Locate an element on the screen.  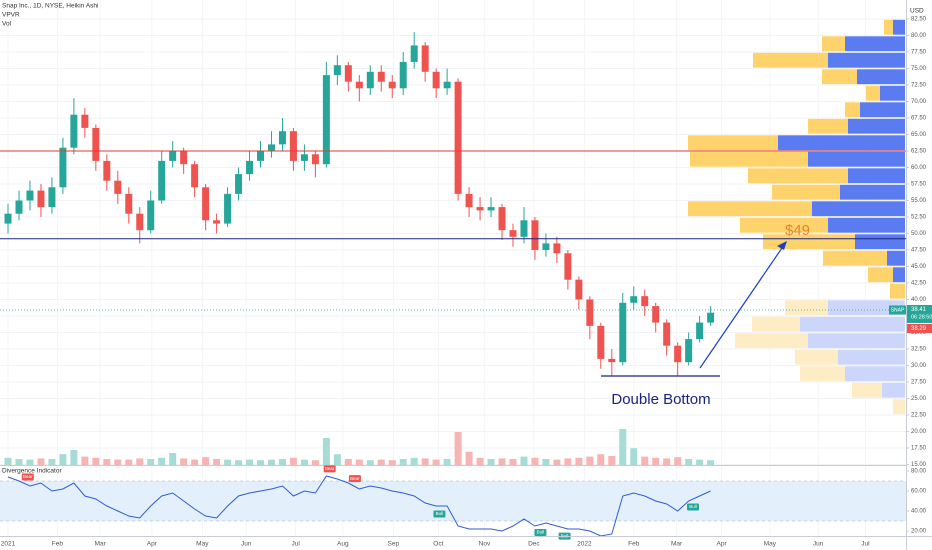
y-tick-label: 65.00 is located at coordinates (919, 135).